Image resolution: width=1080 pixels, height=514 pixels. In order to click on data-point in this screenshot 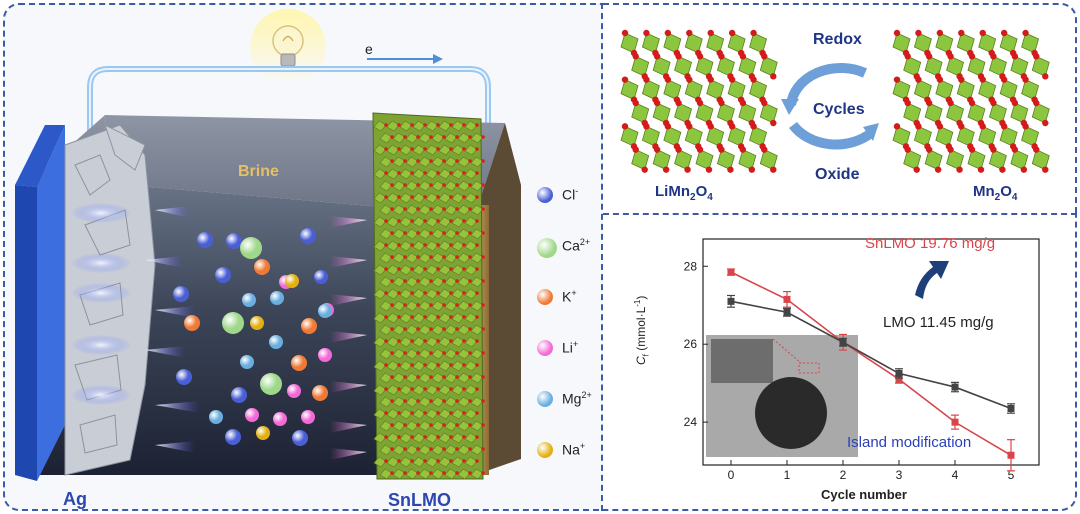, I will do `click(955, 422)`.